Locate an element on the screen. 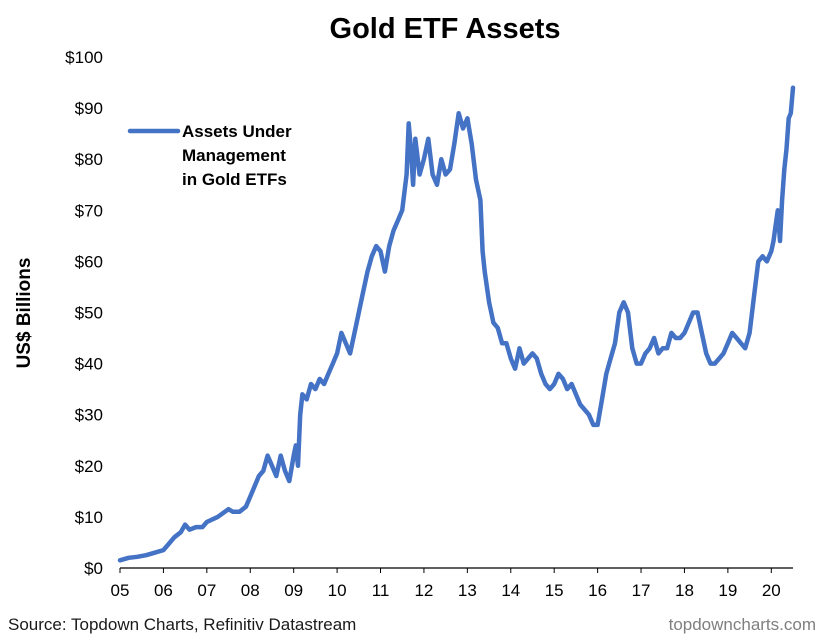 The width and height of the screenshot is (824, 642). legend-label-line1: Assets Under is located at coordinates (237, 131).